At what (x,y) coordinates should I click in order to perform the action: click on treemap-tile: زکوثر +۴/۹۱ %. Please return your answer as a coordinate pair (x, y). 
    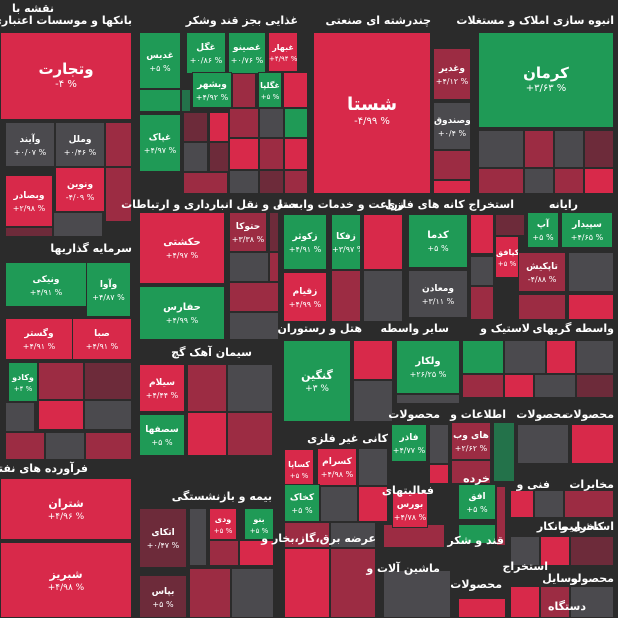
    Looking at the image, I should click on (305, 242).